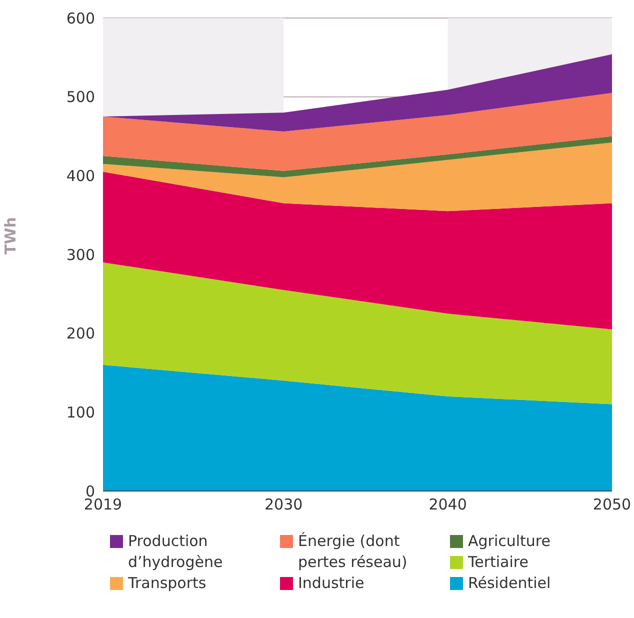  What do you see at coordinates (612, 505) in the screenshot?
I see `x-tick-label: 2050` at bounding box center [612, 505].